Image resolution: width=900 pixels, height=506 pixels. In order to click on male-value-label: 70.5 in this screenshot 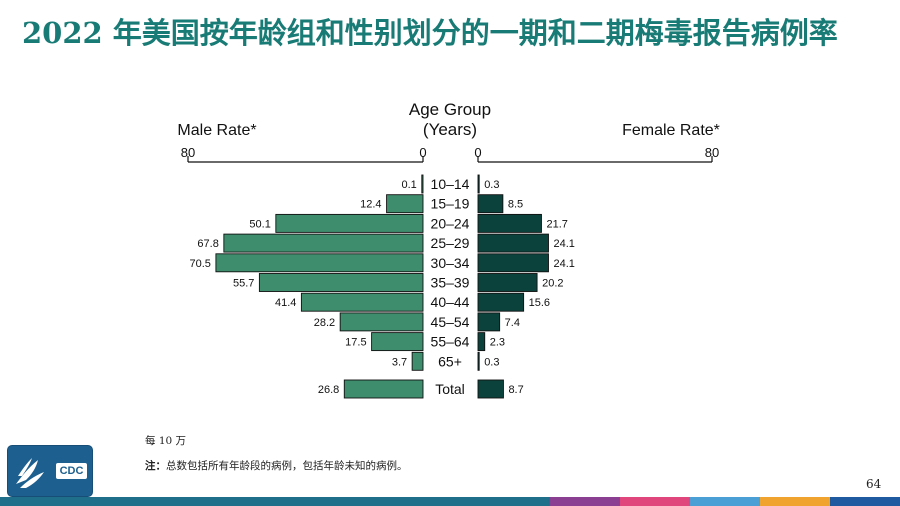, I will do `click(199, 264)`.